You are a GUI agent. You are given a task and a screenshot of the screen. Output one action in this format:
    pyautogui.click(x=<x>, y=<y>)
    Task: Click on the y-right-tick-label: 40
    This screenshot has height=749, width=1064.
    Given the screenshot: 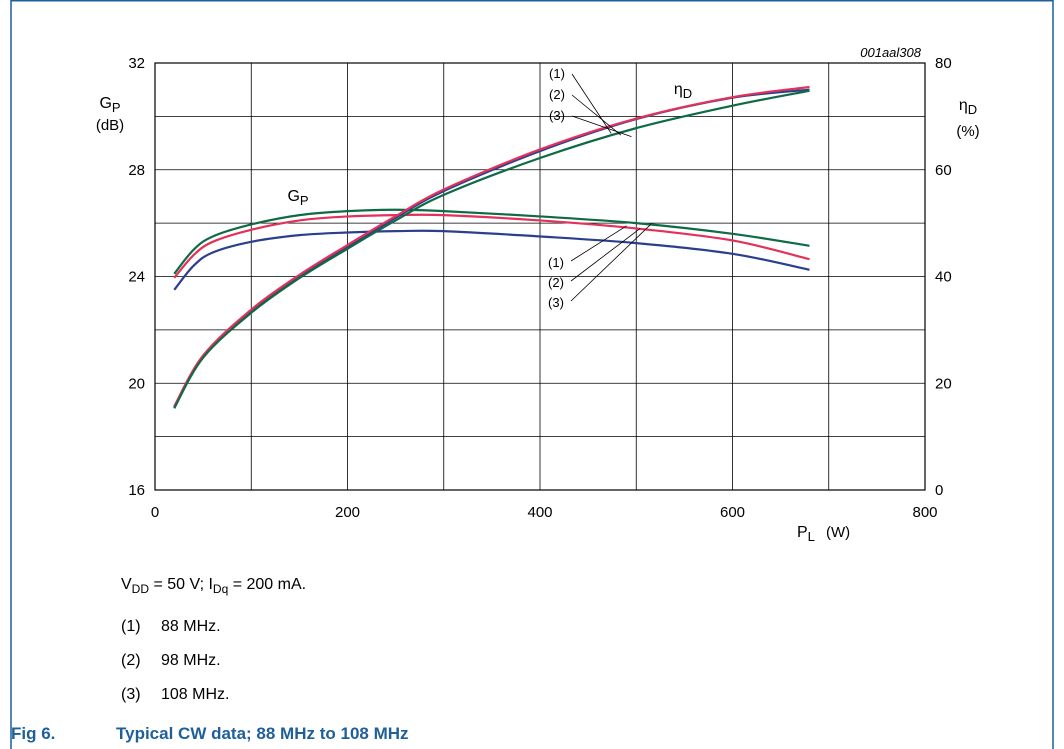 What is the action you would take?
    pyautogui.click(x=943, y=277)
    